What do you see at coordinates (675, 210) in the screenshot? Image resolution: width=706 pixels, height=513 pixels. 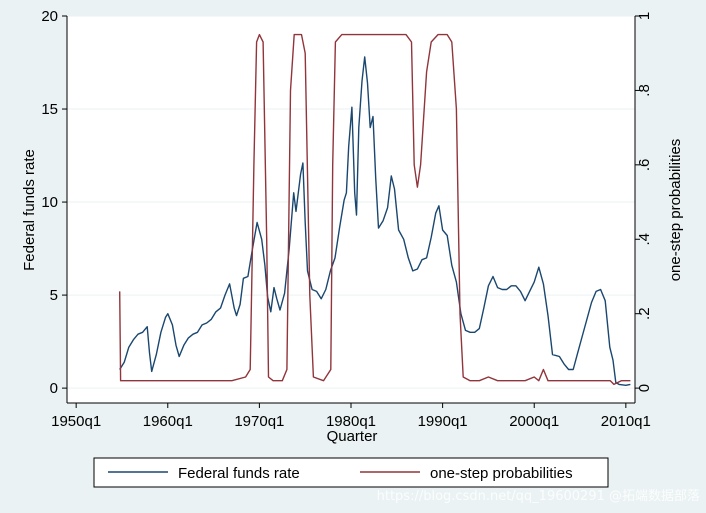 I see `y-axis-title-right: one-step probabilities` at bounding box center [675, 210].